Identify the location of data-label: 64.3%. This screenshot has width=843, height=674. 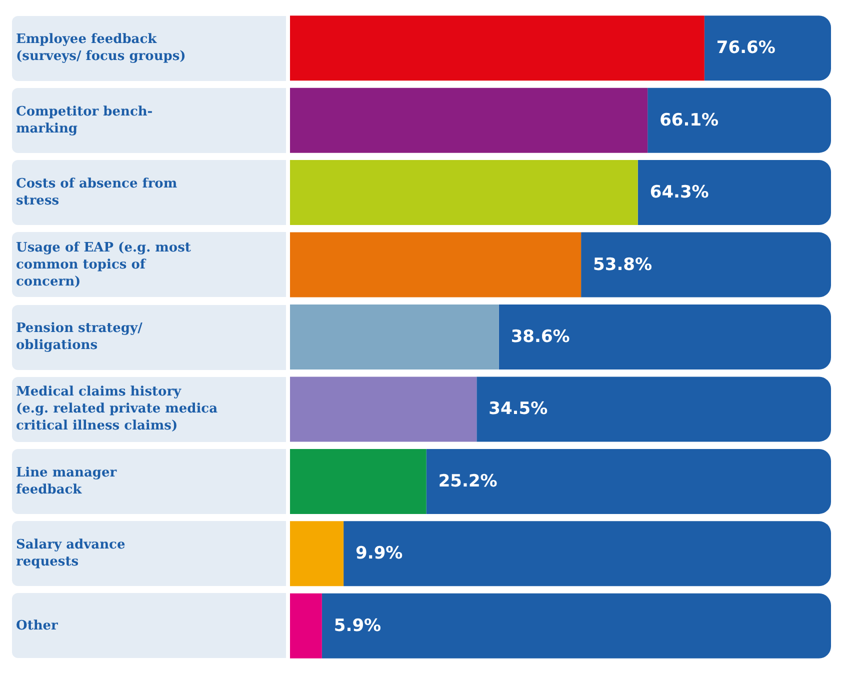
(679, 192).